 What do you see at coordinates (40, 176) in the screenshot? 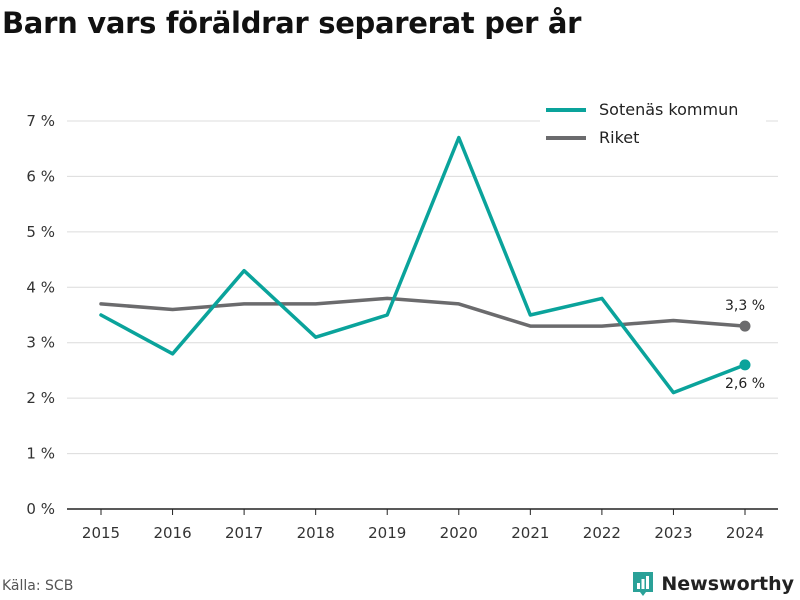
I see `y-tick-label: 6 %` at bounding box center [40, 176].